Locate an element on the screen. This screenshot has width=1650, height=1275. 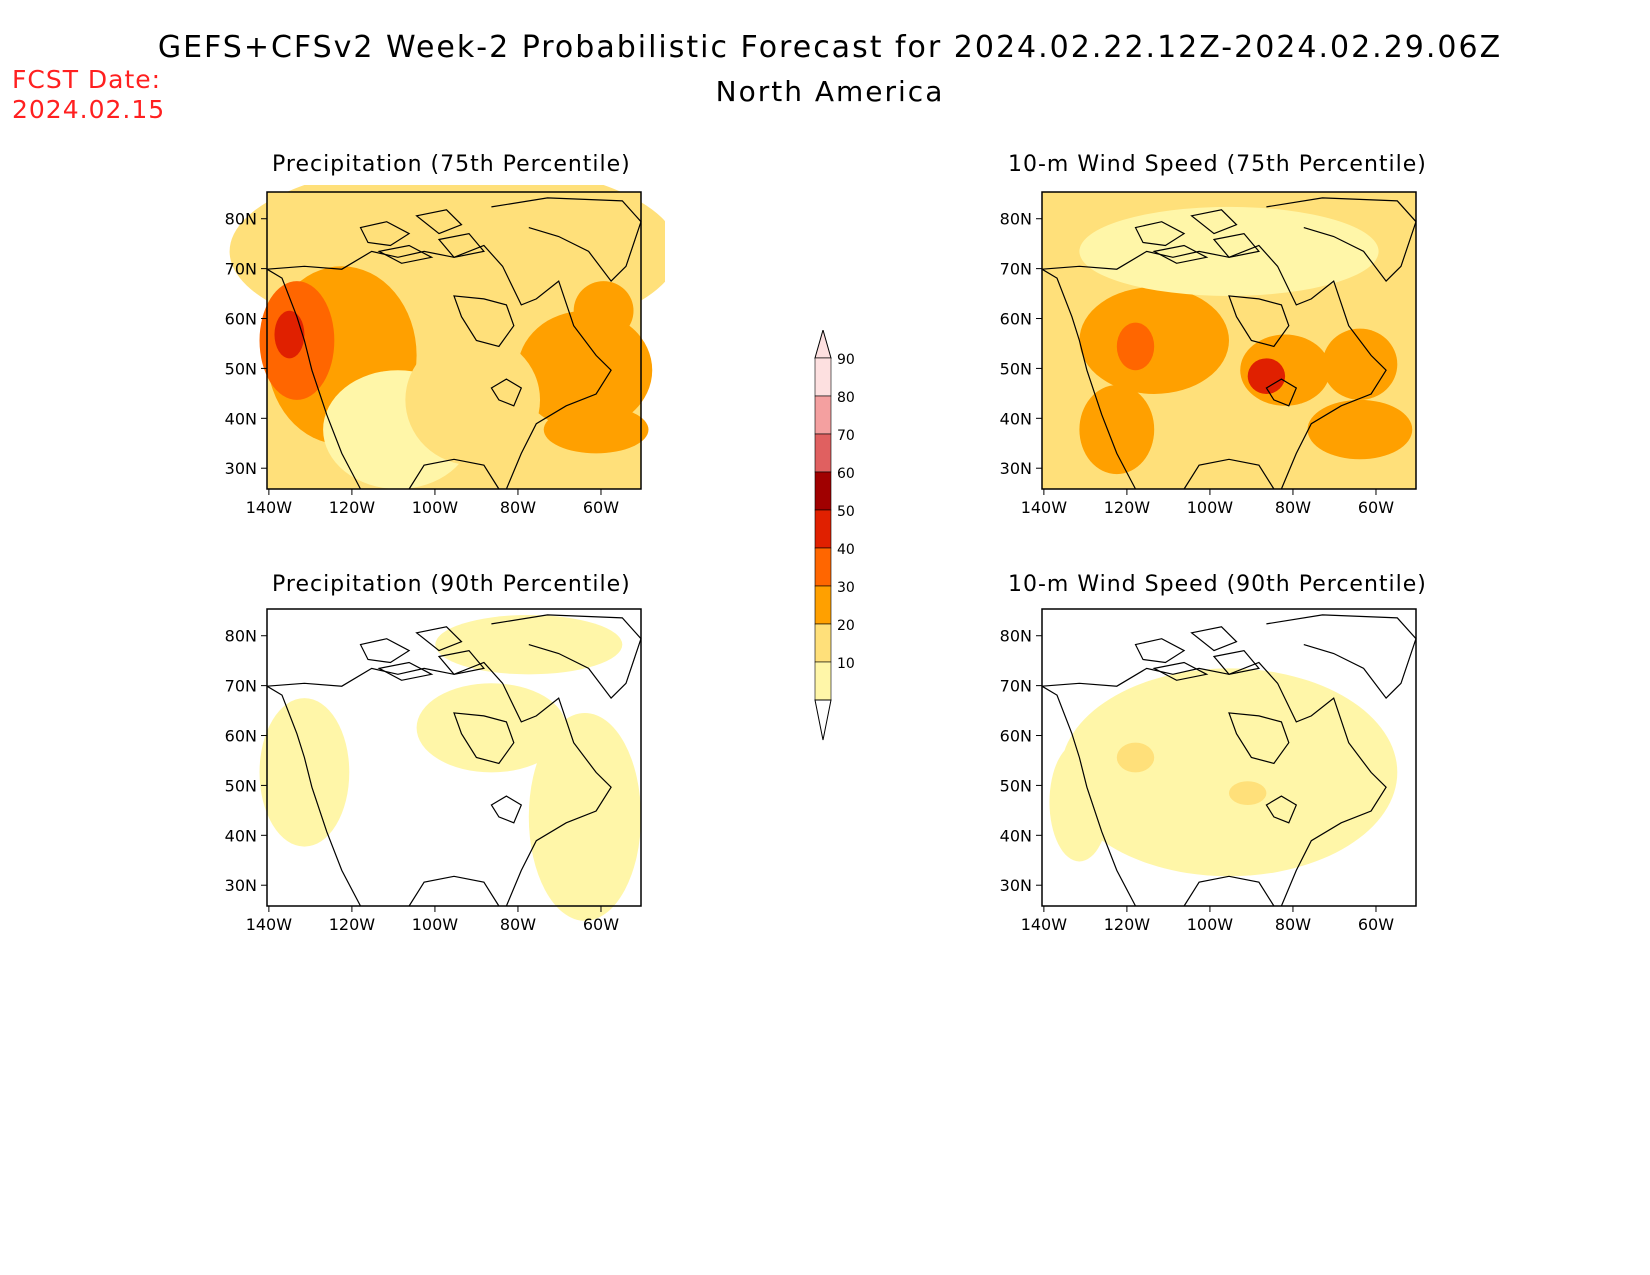
fcst-date-value: 2024.02.15 is located at coordinates (89, 109).